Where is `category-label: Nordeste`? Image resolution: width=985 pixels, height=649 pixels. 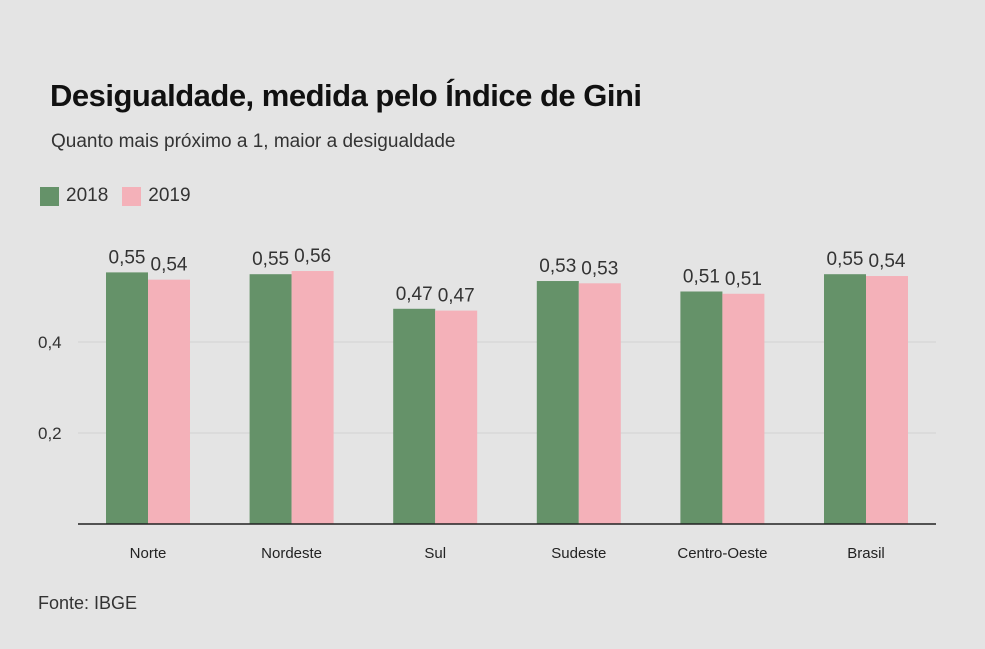
category-label: Nordeste is located at coordinates (291, 553).